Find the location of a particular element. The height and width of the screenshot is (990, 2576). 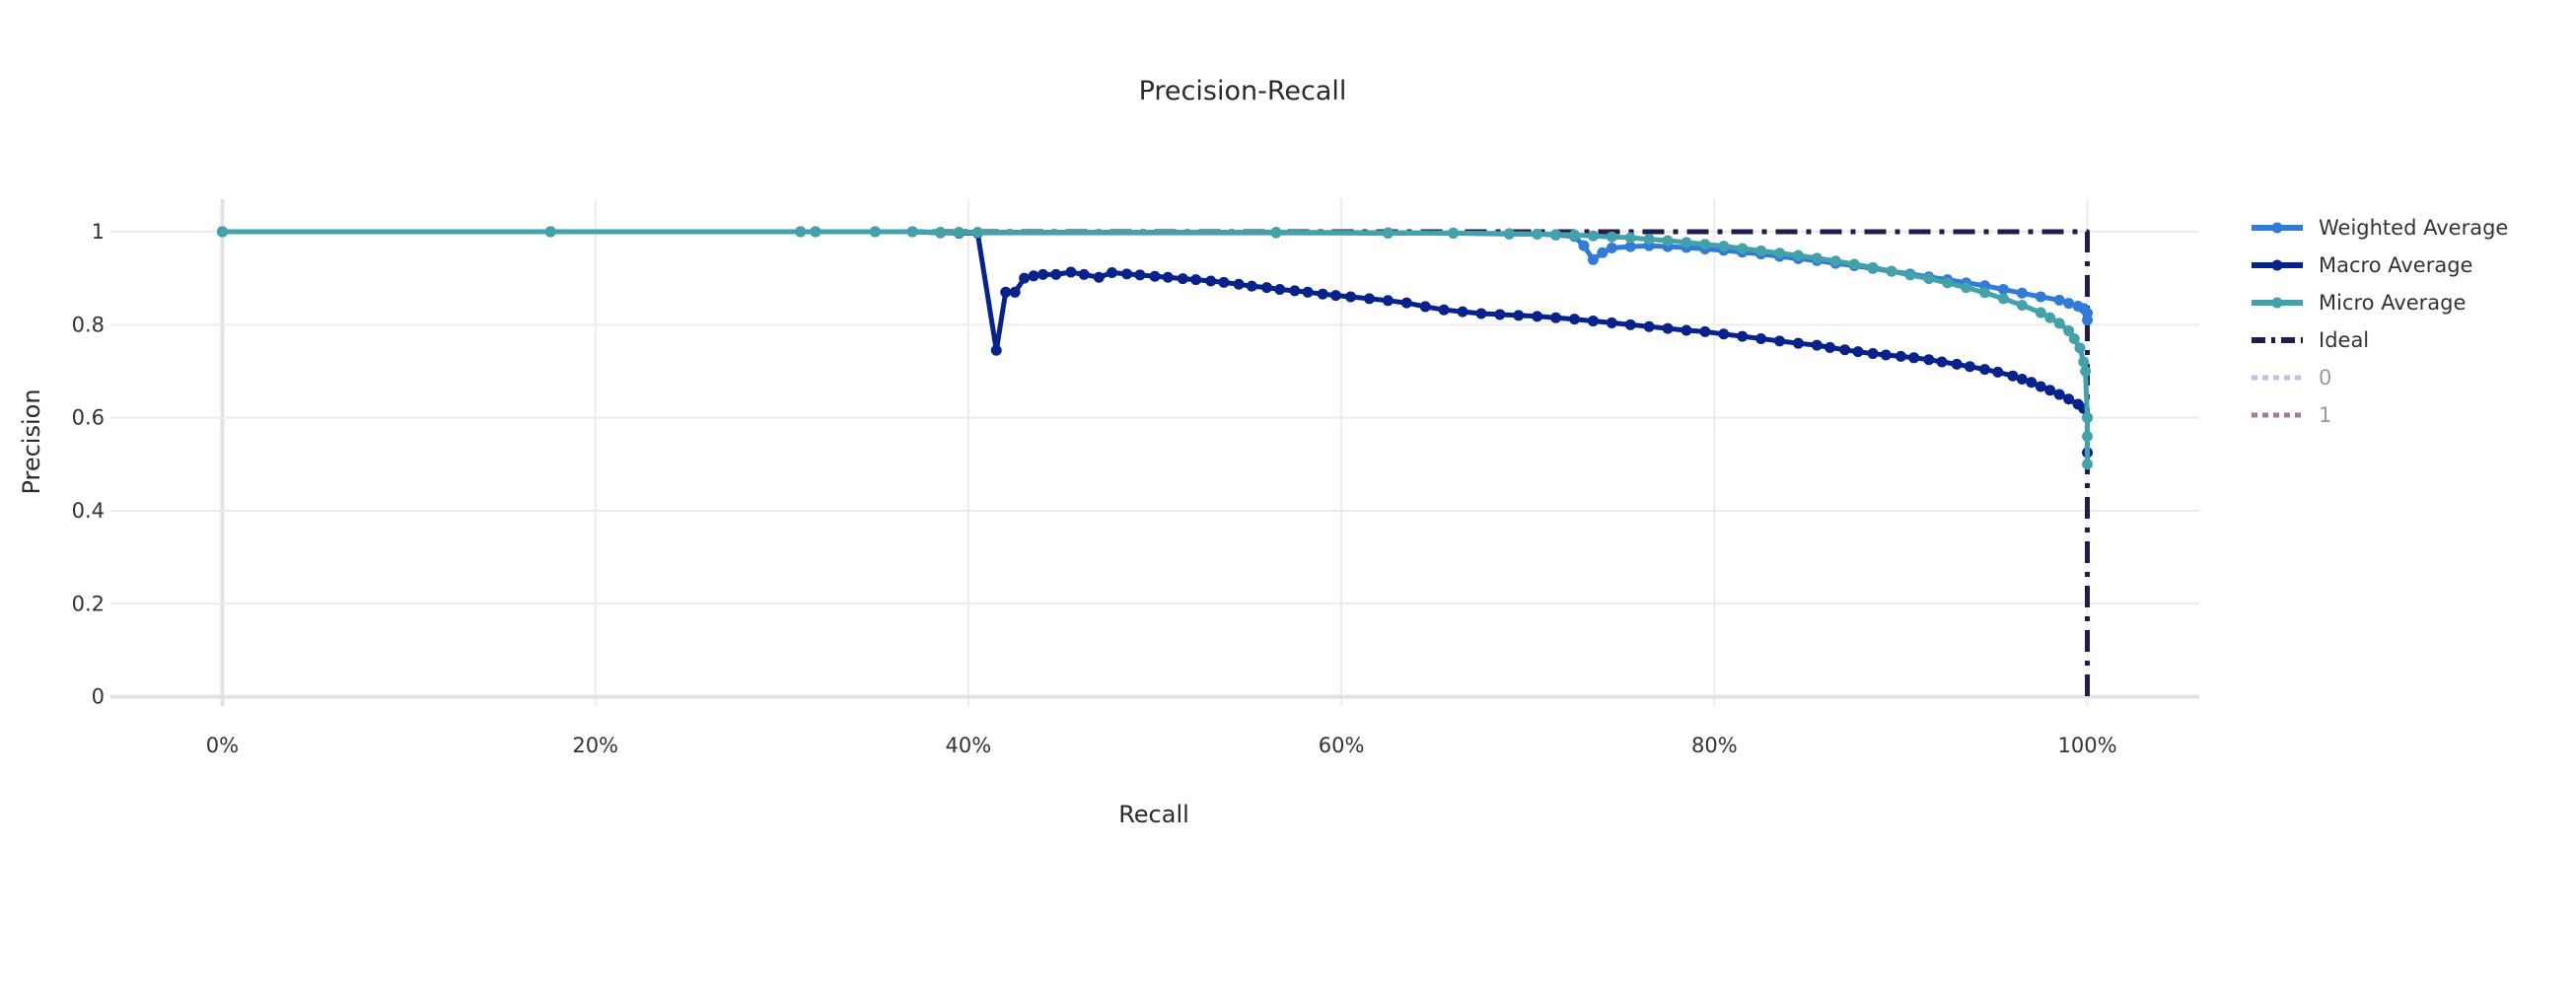

legend-label: Weighted Average is located at coordinates (2414, 228).